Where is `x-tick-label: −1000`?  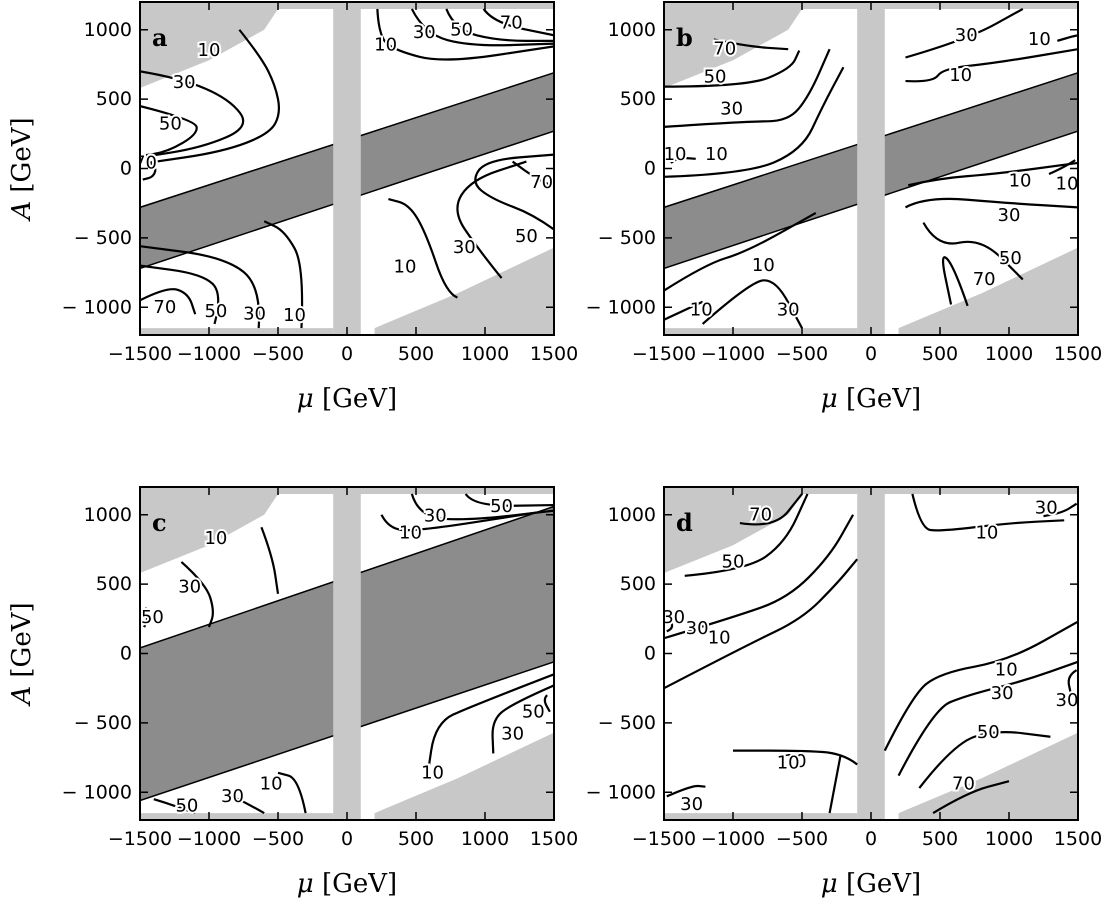
x-tick-label: −1000 is located at coordinates (733, 354).